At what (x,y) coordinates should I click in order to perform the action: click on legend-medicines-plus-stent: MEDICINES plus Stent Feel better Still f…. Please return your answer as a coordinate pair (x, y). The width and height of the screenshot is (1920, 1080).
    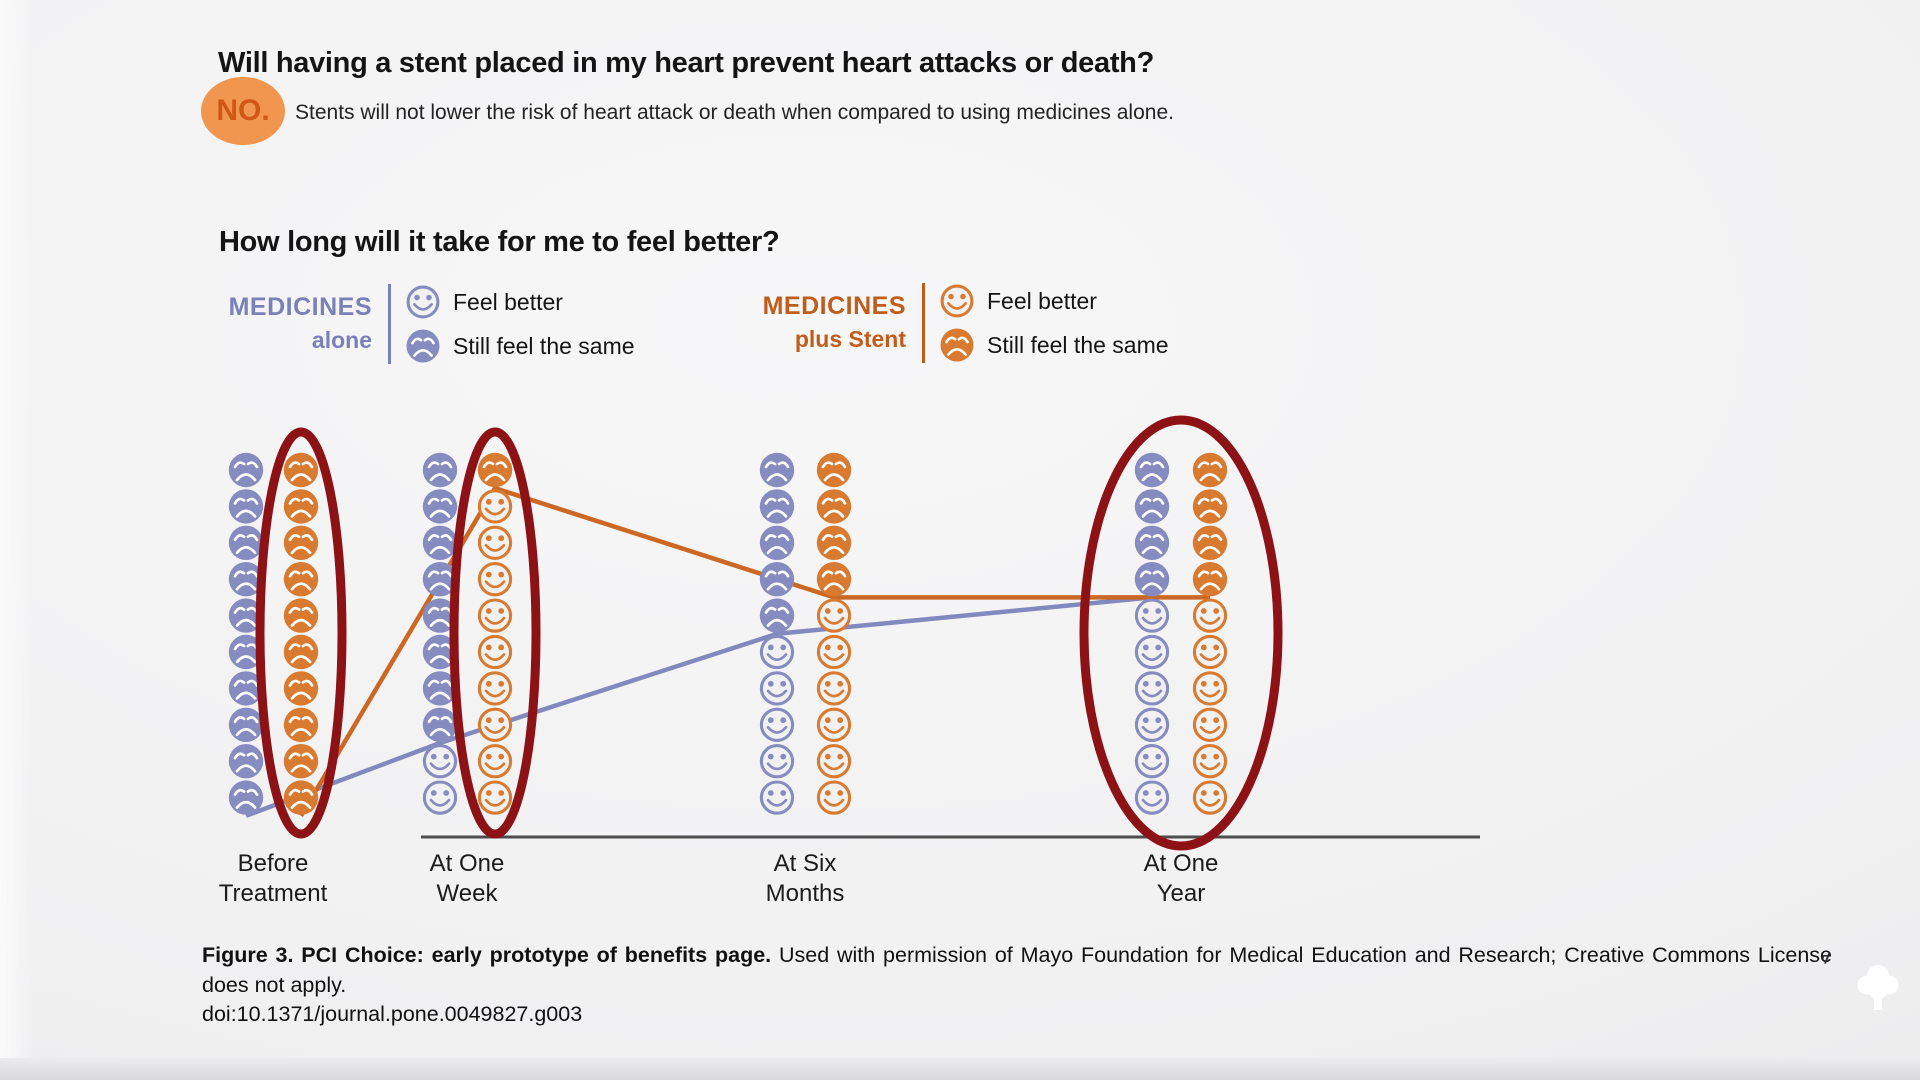
    Looking at the image, I should click on (962, 323).